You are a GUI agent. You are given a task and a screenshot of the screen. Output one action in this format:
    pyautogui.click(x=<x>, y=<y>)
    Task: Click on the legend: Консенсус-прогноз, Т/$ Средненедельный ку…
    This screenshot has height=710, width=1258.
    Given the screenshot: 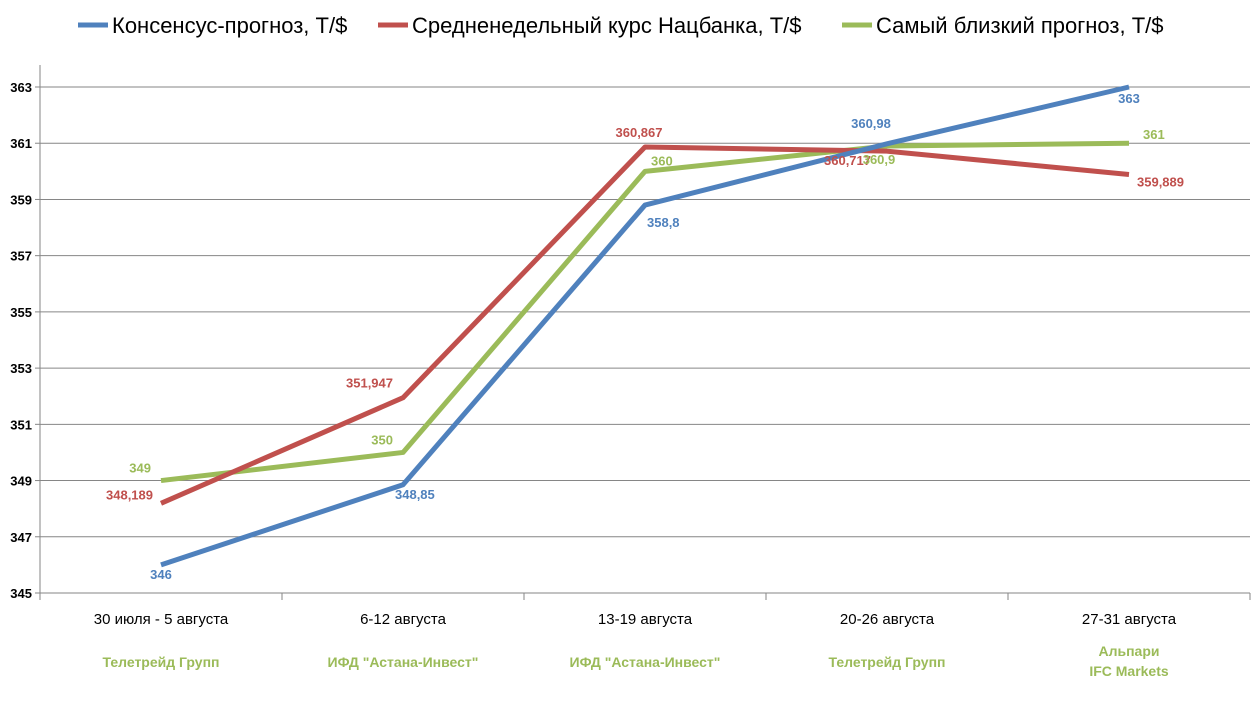 What is the action you would take?
    pyautogui.click(x=621, y=25)
    